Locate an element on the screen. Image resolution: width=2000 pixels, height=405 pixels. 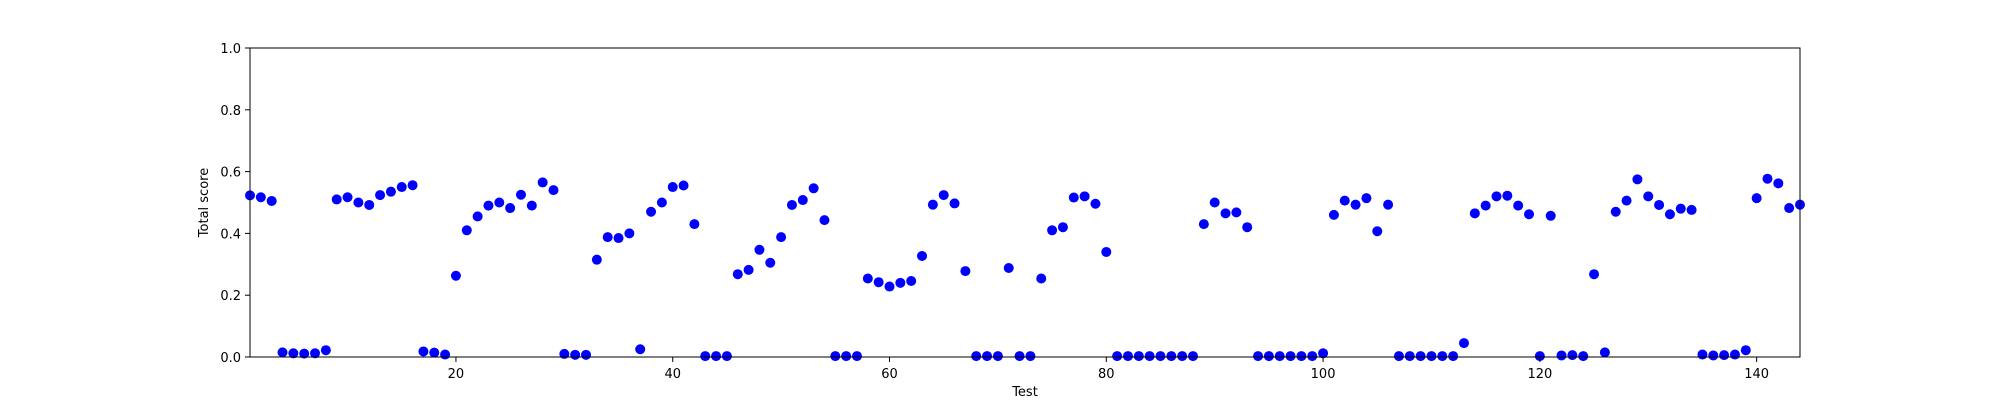
x-tick-label: 100 is located at coordinates (1323, 374).